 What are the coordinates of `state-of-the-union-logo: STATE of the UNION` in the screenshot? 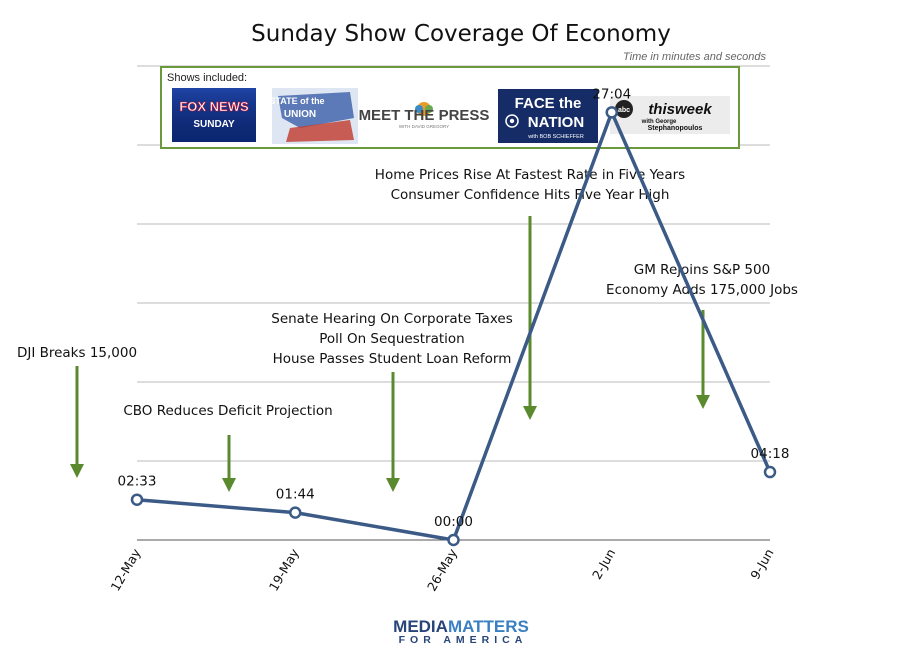 It's located at (313, 116).